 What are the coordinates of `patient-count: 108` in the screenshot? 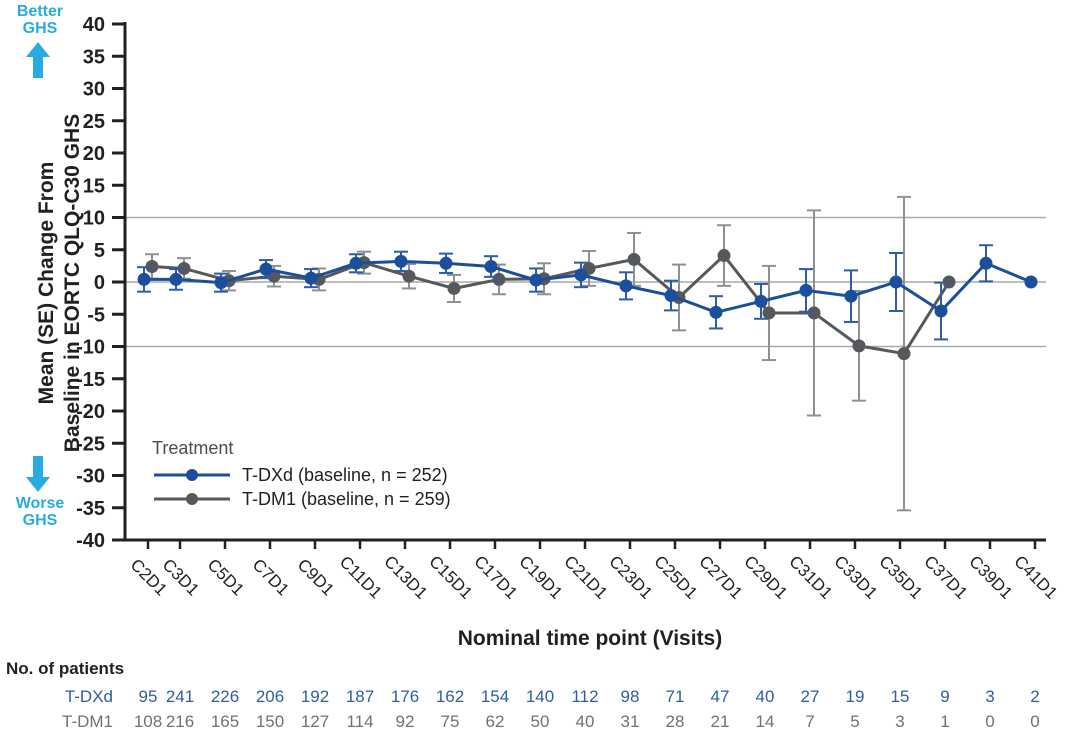 It's located at (148, 721).